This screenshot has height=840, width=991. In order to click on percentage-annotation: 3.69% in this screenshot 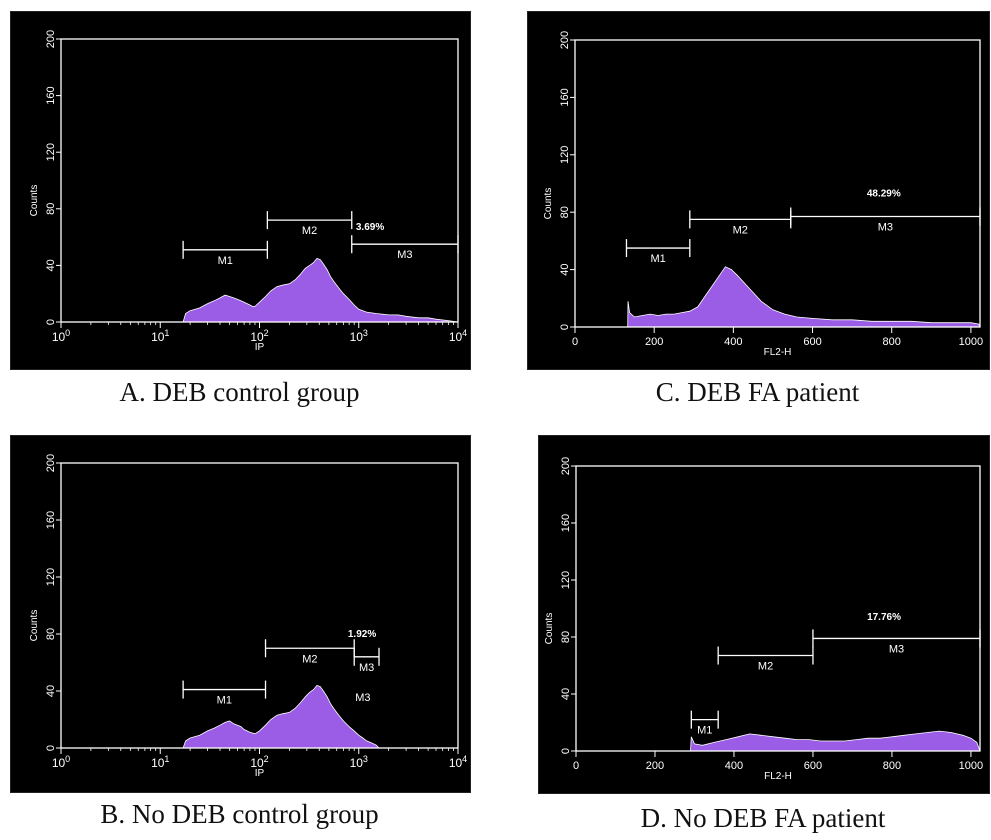, I will do `click(370, 227)`.